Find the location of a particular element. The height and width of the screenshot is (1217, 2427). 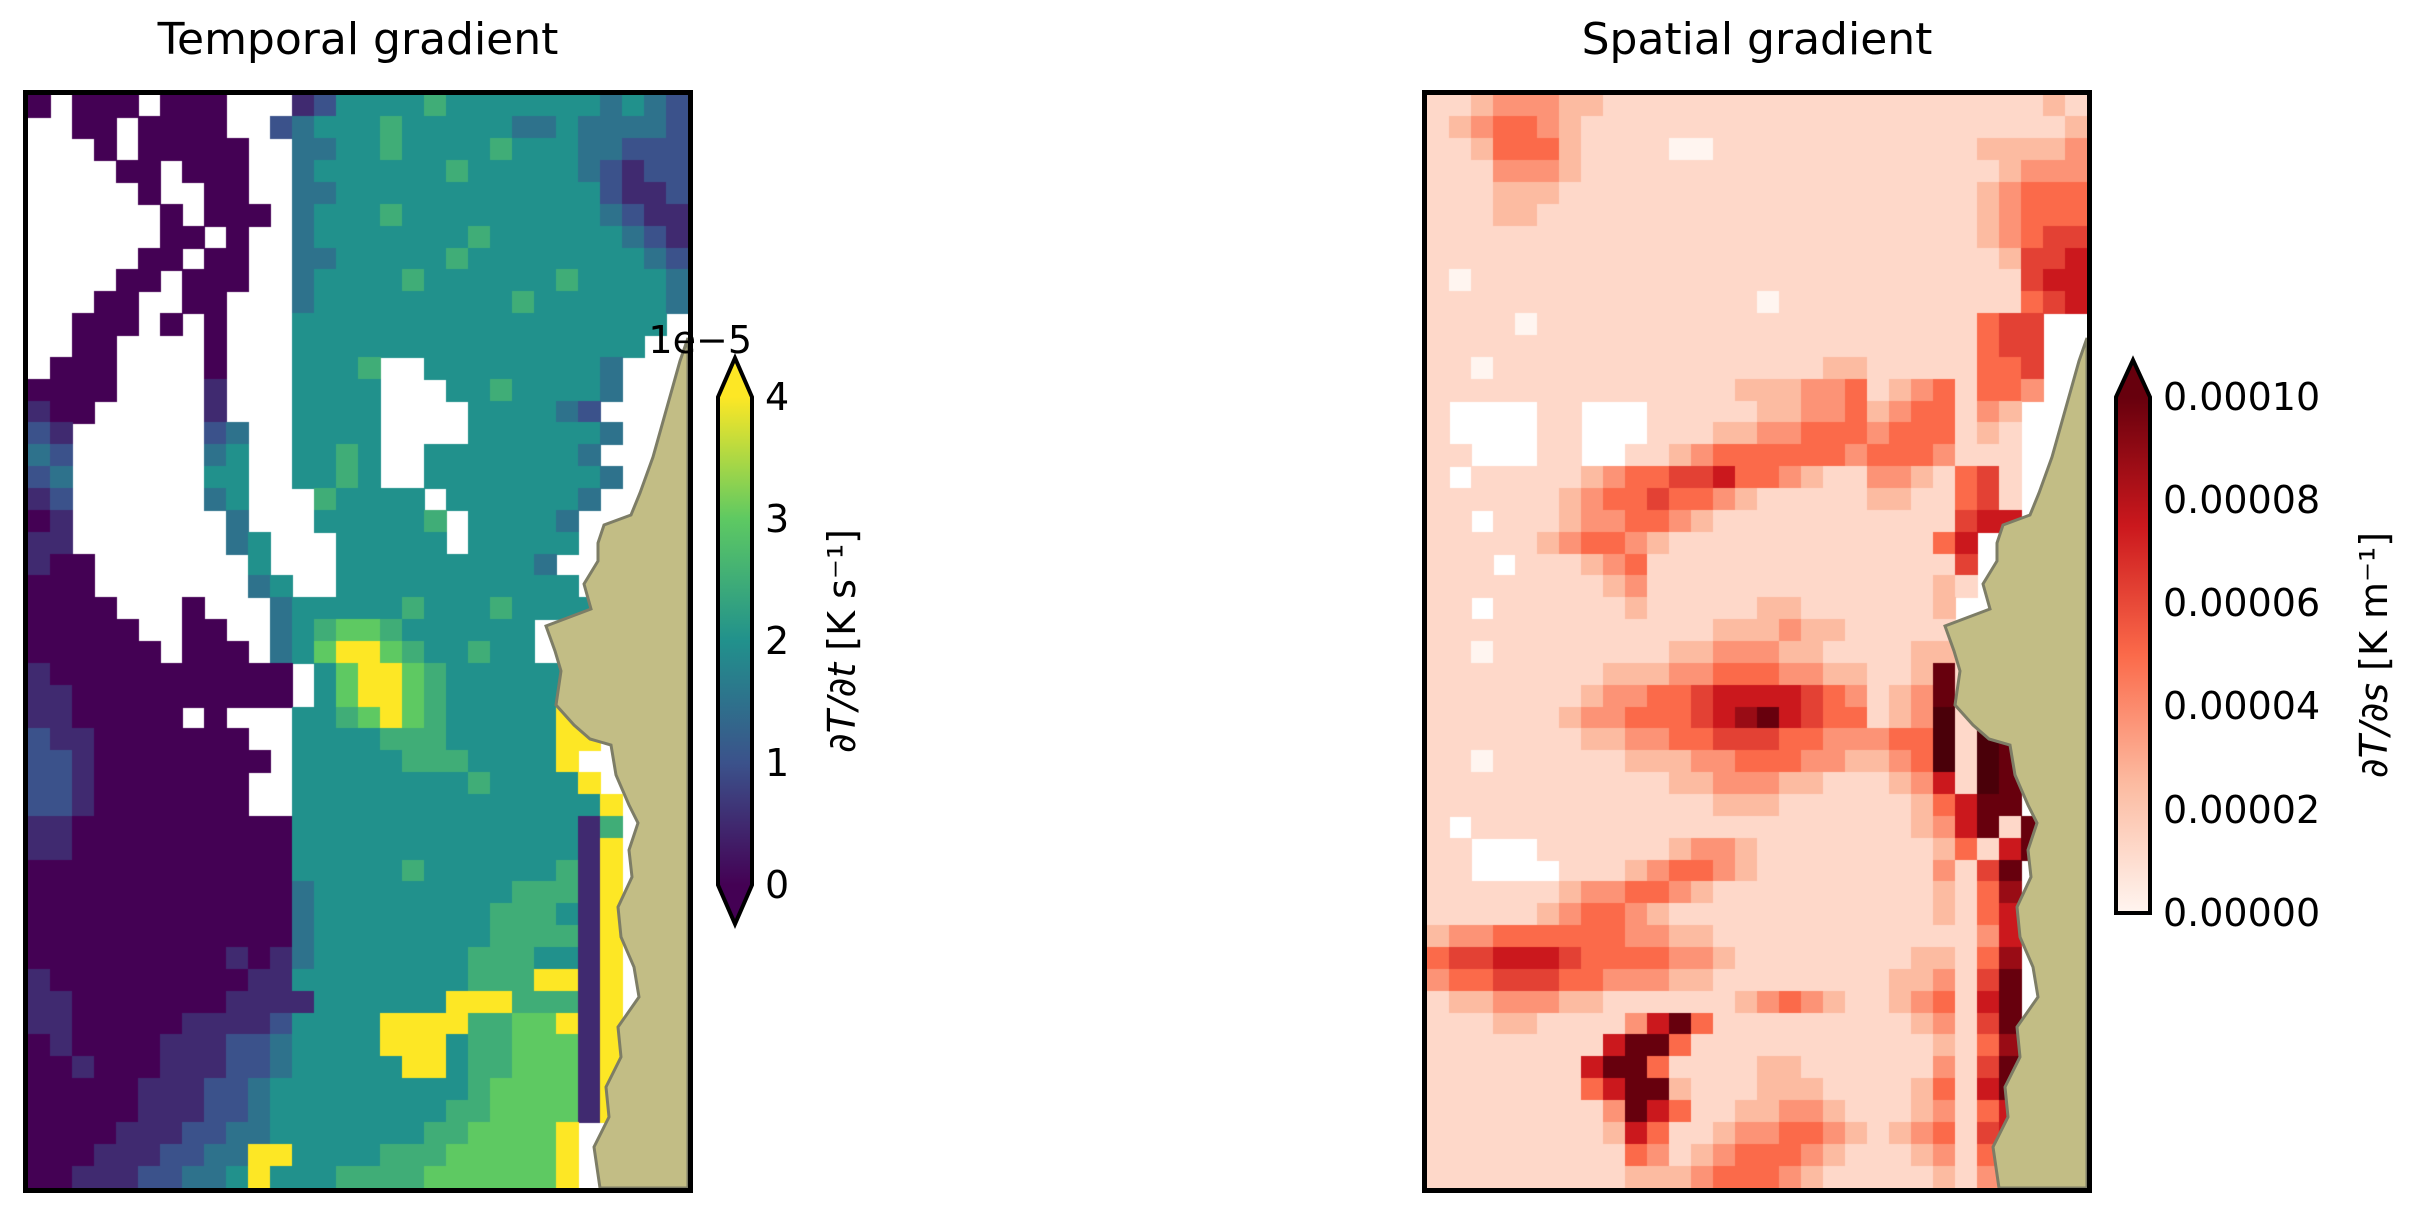

spatial-gradient-title: Spatial gradient is located at coordinates (1757, 39).